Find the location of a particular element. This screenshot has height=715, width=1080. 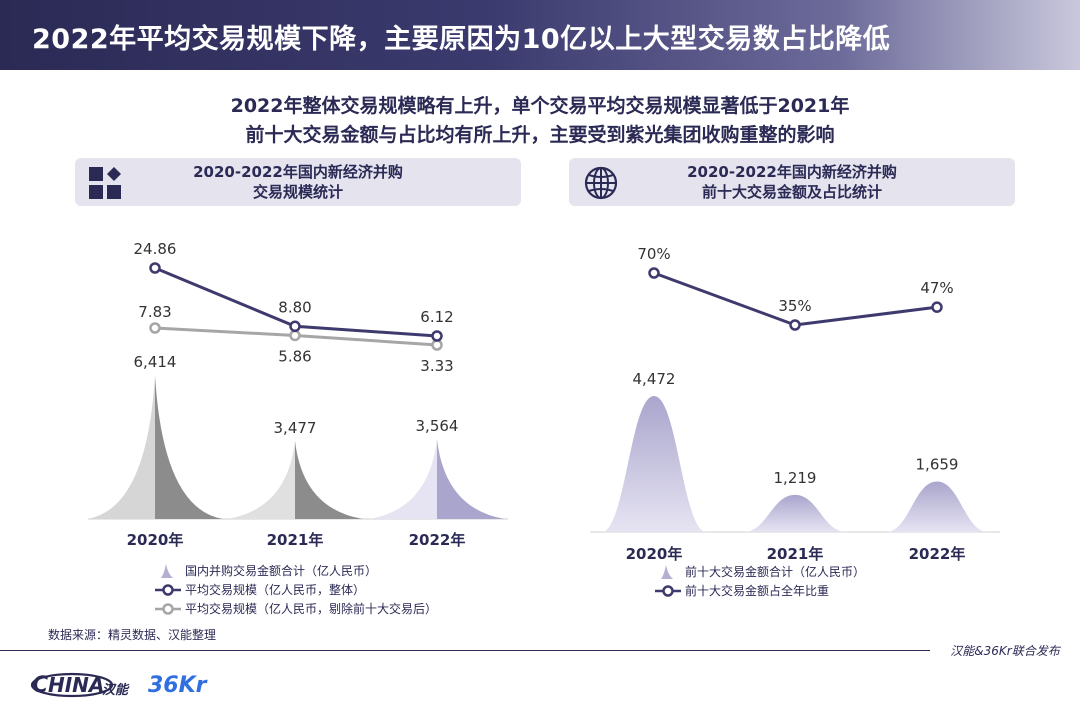

left-label-avg-excl-1: 7.83 is located at coordinates (154, 312).